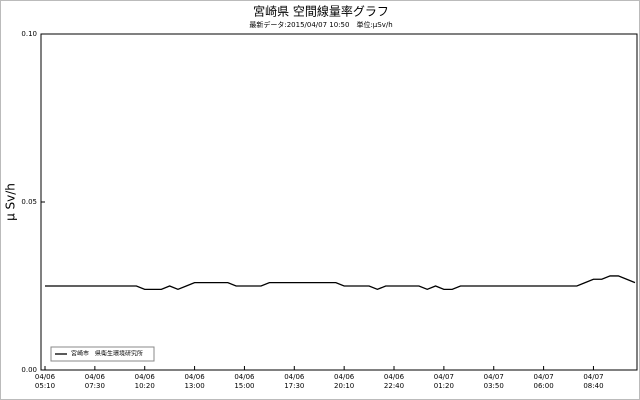  What do you see at coordinates (194, 381) in the screenshot?
I see `x-tick-label: 04/06 13:00` at bounding box center [194, 381].